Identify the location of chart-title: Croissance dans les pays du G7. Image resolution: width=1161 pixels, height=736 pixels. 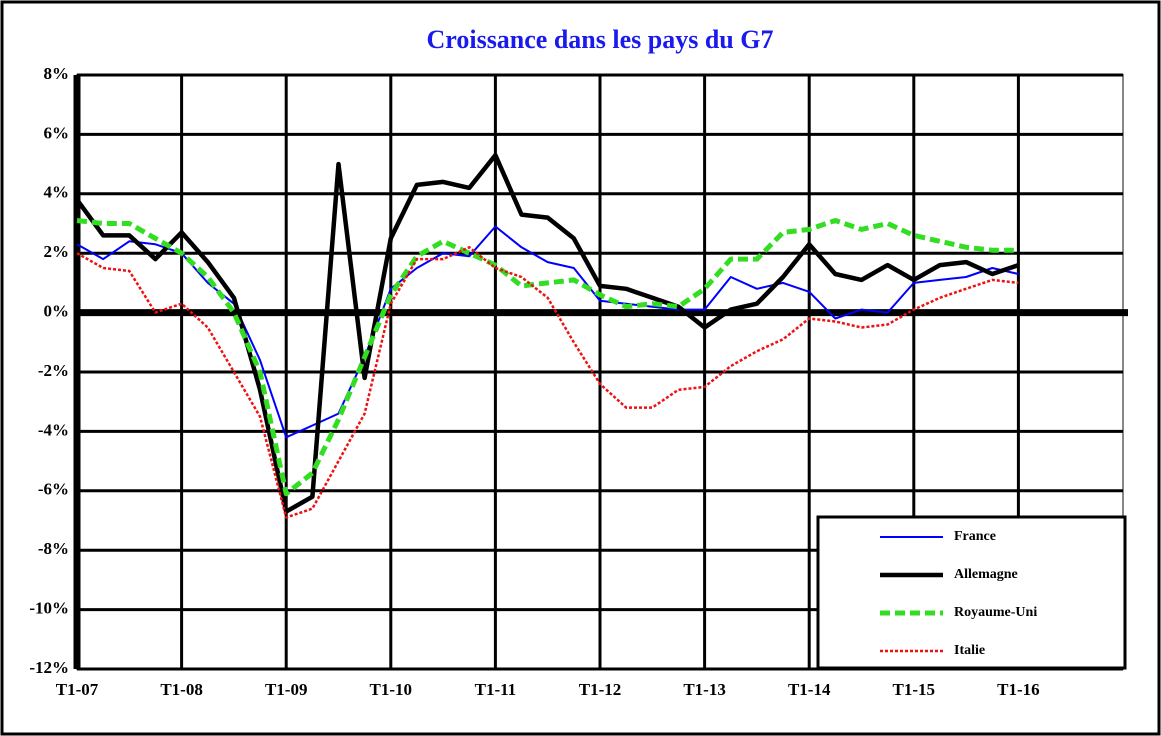
(600, 39).